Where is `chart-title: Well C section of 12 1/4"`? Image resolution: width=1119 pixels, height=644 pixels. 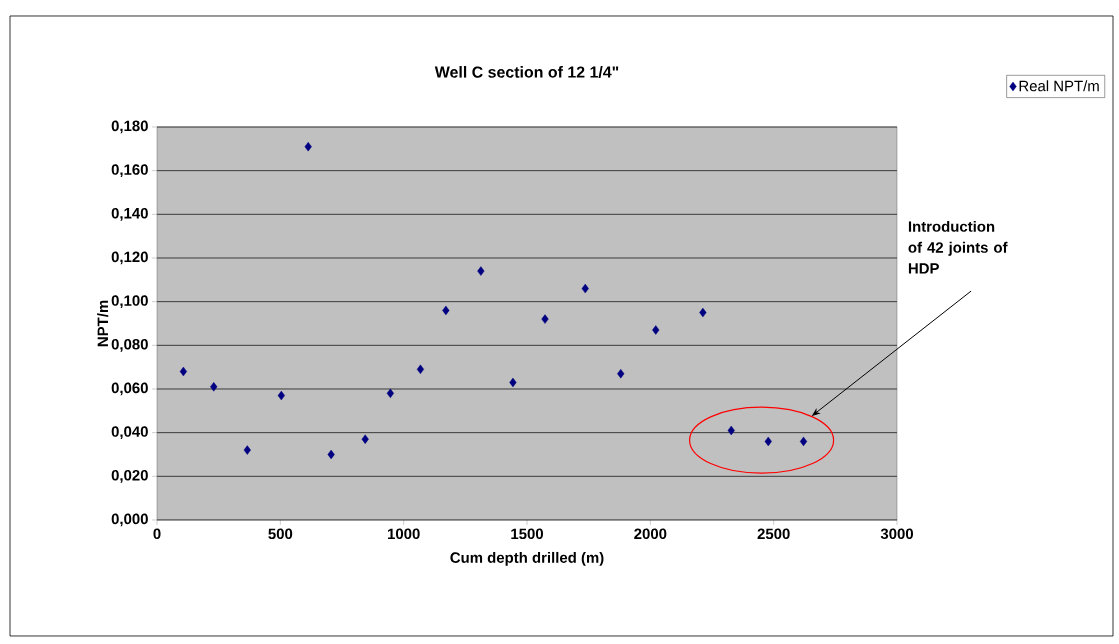 chart-title: Well C section of 12 1/4" is located at coordinates (526, 72).